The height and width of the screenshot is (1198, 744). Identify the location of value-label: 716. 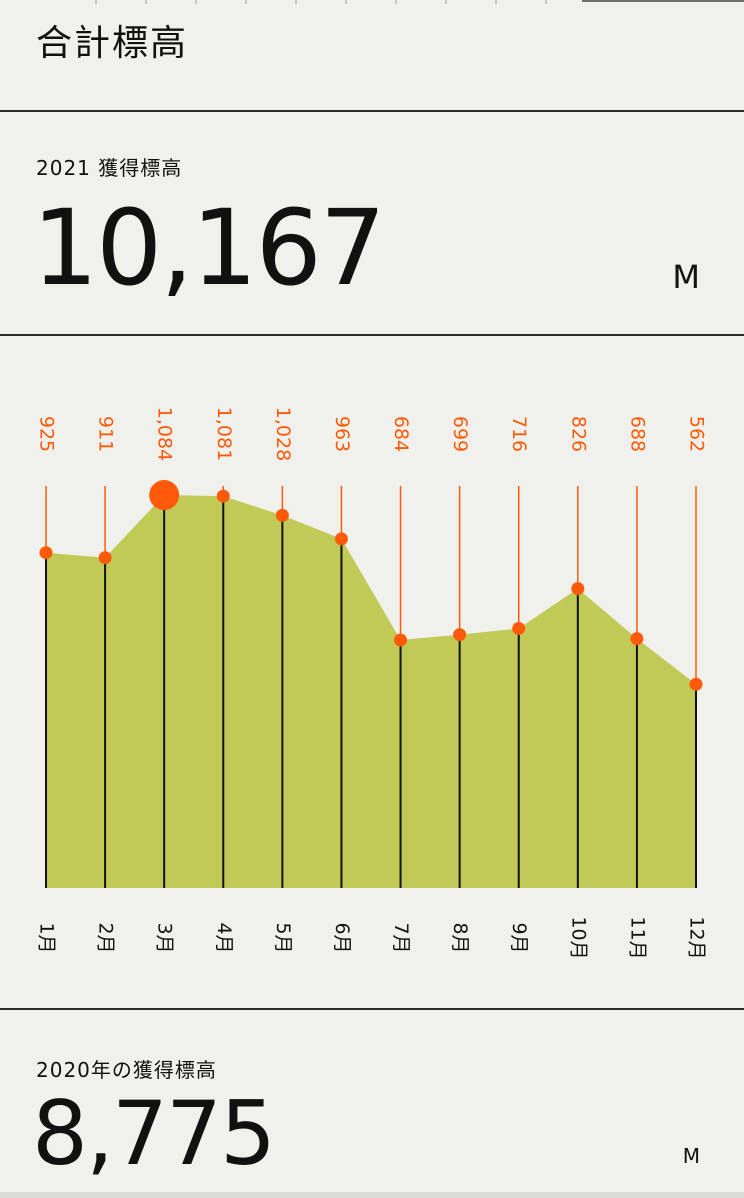
(519, 434).